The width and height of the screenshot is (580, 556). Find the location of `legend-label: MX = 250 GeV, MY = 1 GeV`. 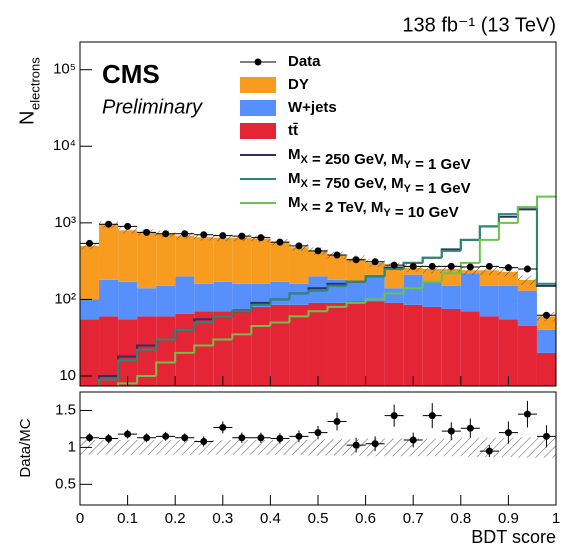

legend-label: MX = 250 GeV, MY = 1 GeV is located at coordinates (379, 159).